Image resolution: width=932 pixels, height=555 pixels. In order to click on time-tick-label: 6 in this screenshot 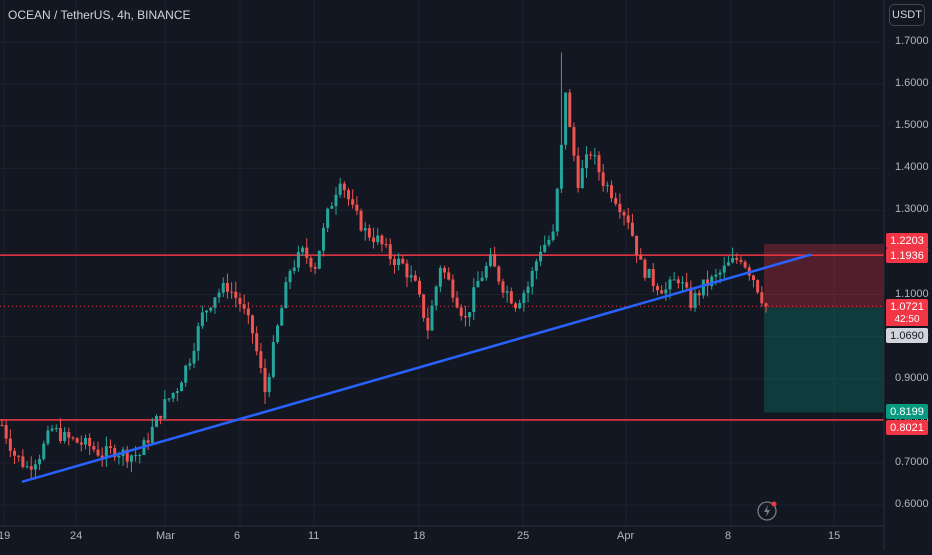, I will do `click(237, 536)`.